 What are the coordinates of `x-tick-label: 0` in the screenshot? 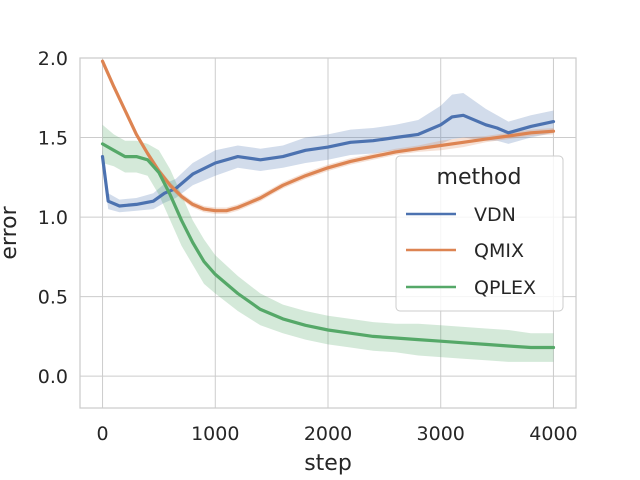 It's located at (102, 434).